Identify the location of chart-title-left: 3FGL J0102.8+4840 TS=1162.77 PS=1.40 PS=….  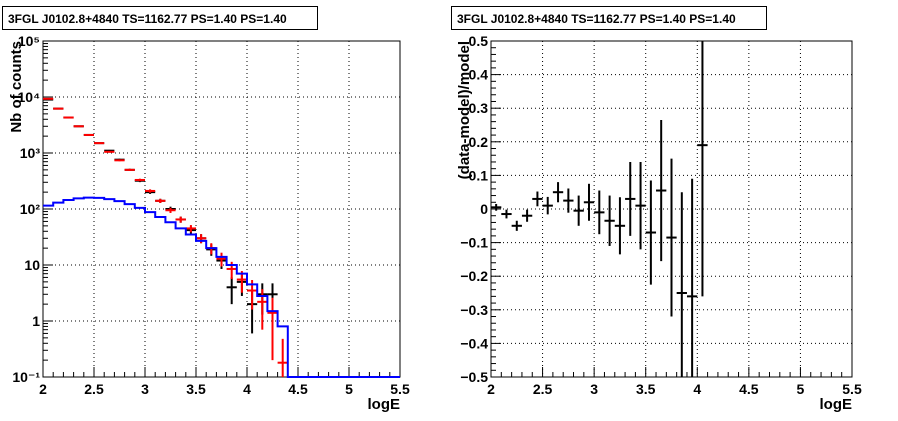
(160, 18).